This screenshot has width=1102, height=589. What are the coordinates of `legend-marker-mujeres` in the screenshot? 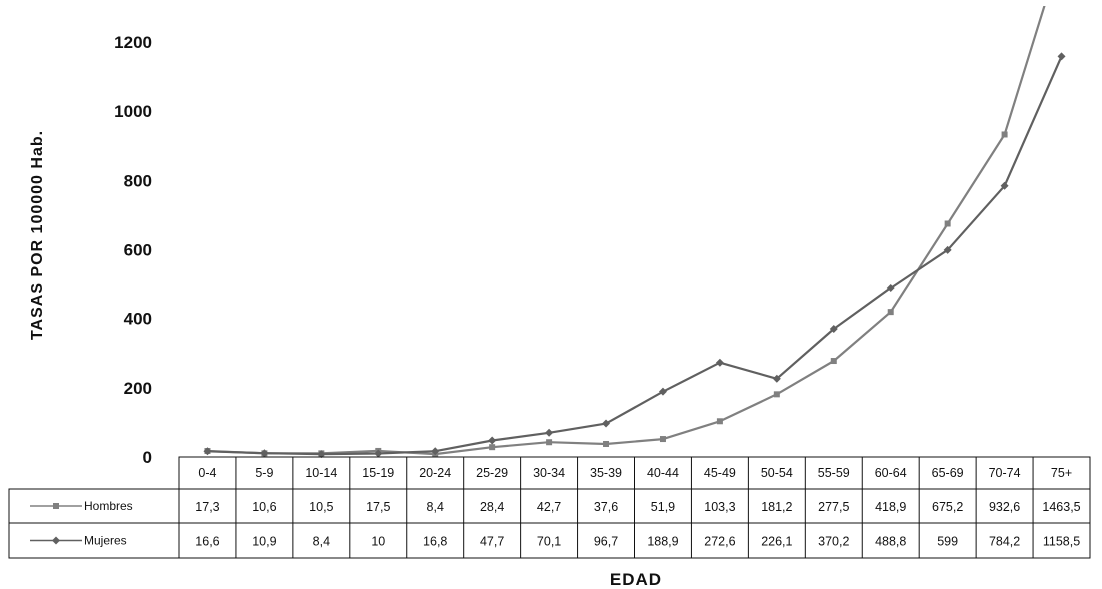 It's located at (56, 540).